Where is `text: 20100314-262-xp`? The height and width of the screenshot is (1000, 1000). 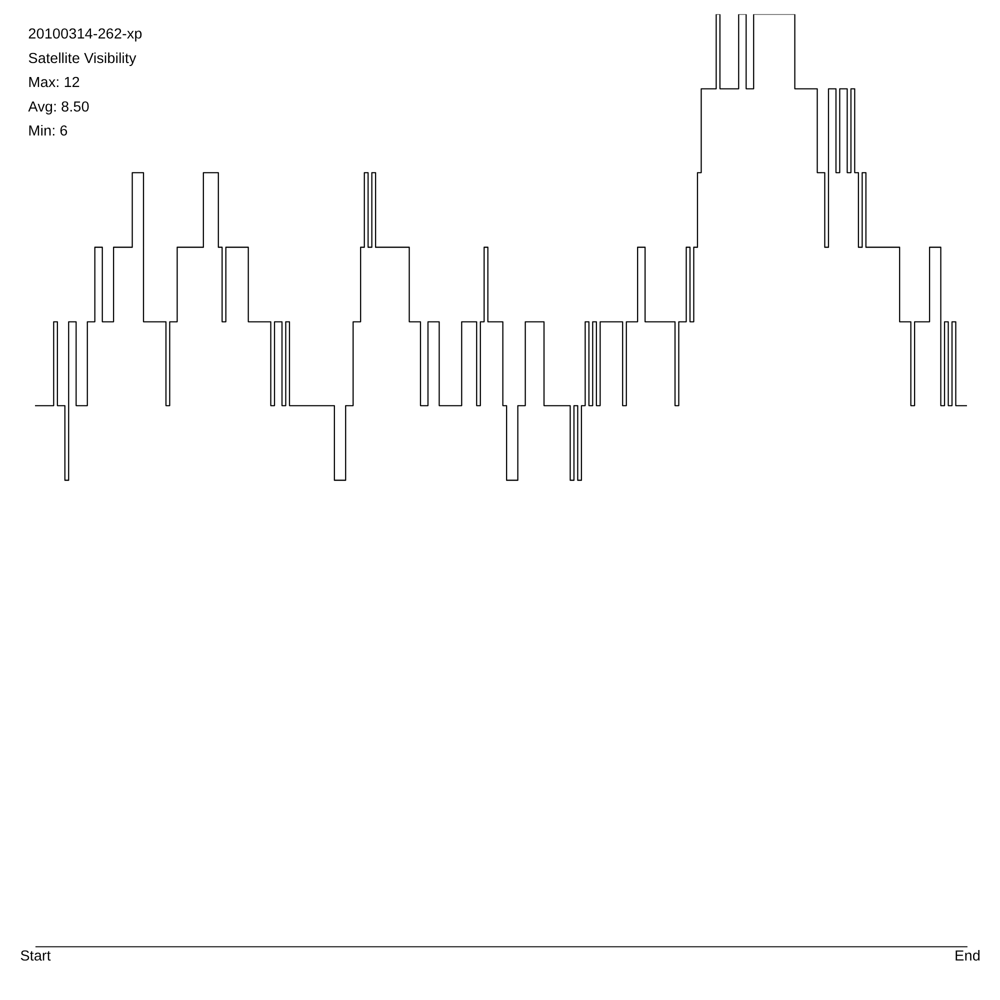 text: 20100314-262-xp is located at coordinates (85, 34).